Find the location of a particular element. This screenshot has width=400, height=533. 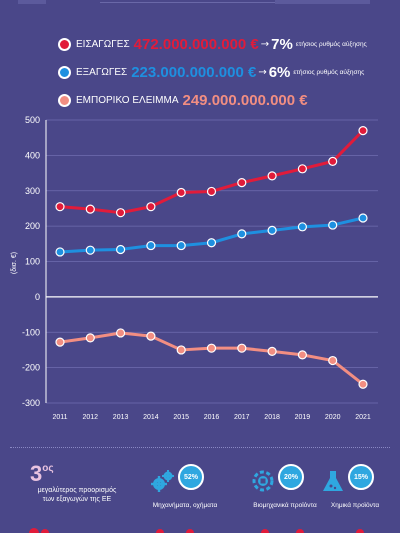

product-percent: 20% is located at coordinates (291, 477).